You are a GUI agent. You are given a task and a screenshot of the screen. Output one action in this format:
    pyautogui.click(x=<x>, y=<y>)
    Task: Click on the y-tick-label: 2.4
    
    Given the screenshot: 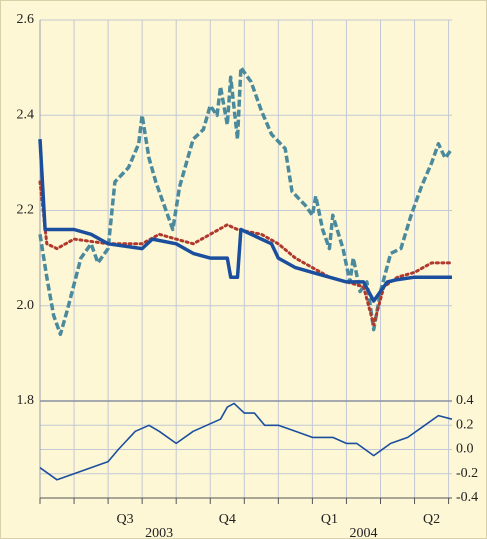 What is the action you would take?
    pyautogui.click(x=26, y=114)
    